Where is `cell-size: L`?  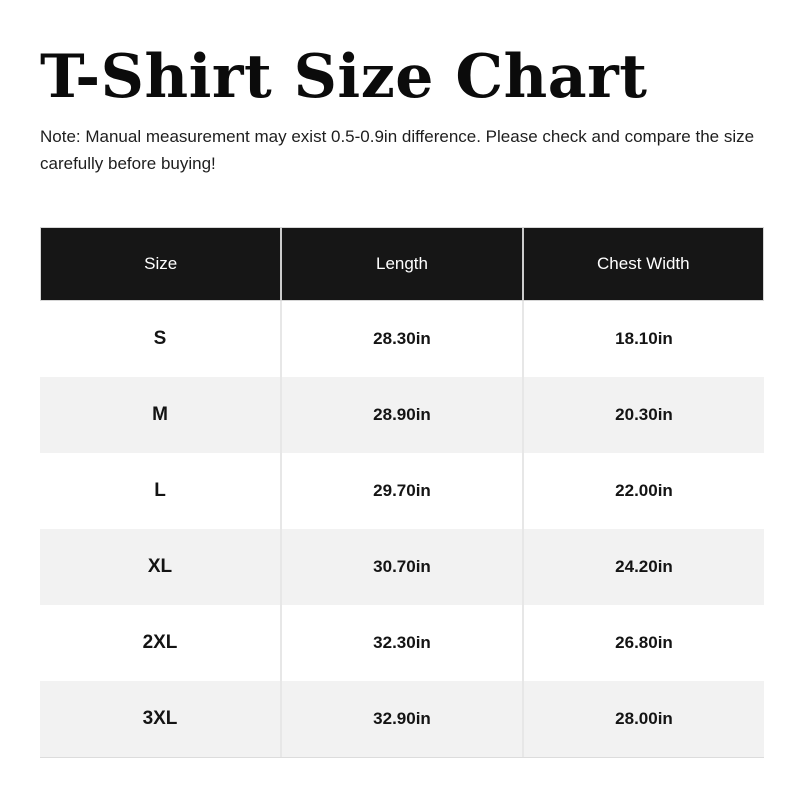 cell-size: L is located at coordinates (161, 490).